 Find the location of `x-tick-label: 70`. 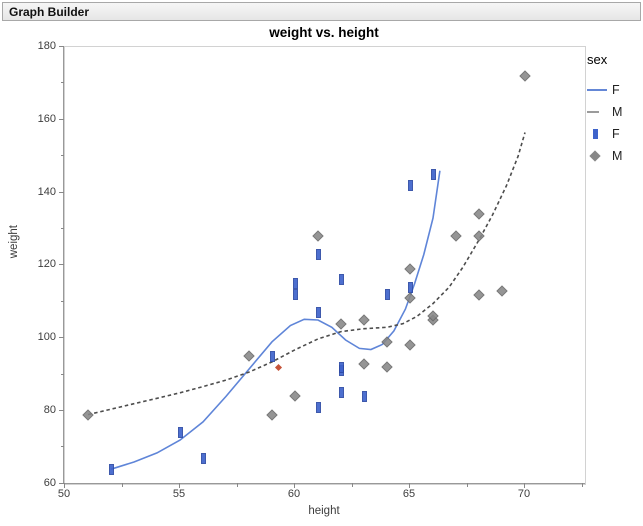

x-tick-label: 70 is located at coordinates (524, 494).